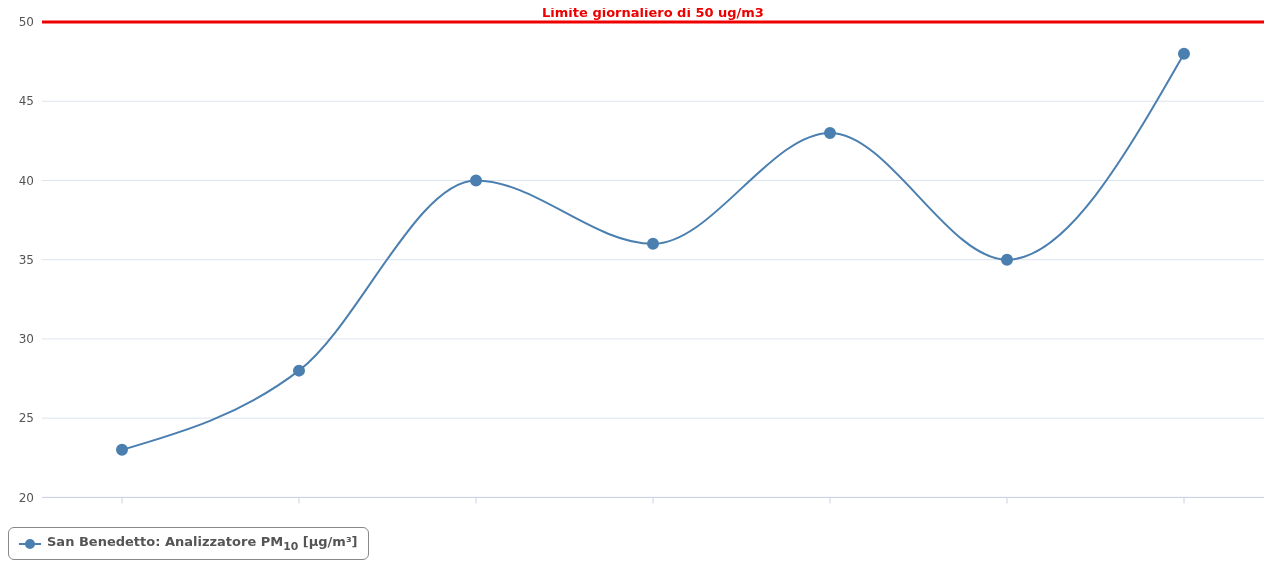 This screenshot has width=1280, height=574. Describe the element at coordinates (26, 259) in the screenshot. I see `y-tick-label: 35` at that location.